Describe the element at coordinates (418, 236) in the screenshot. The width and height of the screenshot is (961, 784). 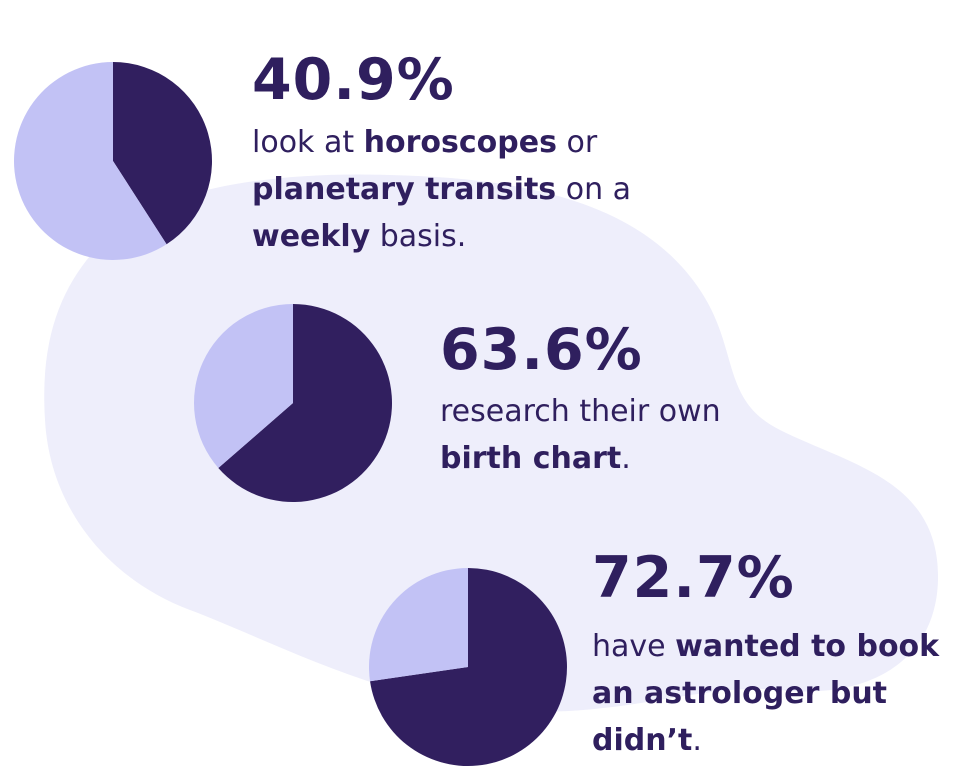
I see `description-text: basis.` at that location.